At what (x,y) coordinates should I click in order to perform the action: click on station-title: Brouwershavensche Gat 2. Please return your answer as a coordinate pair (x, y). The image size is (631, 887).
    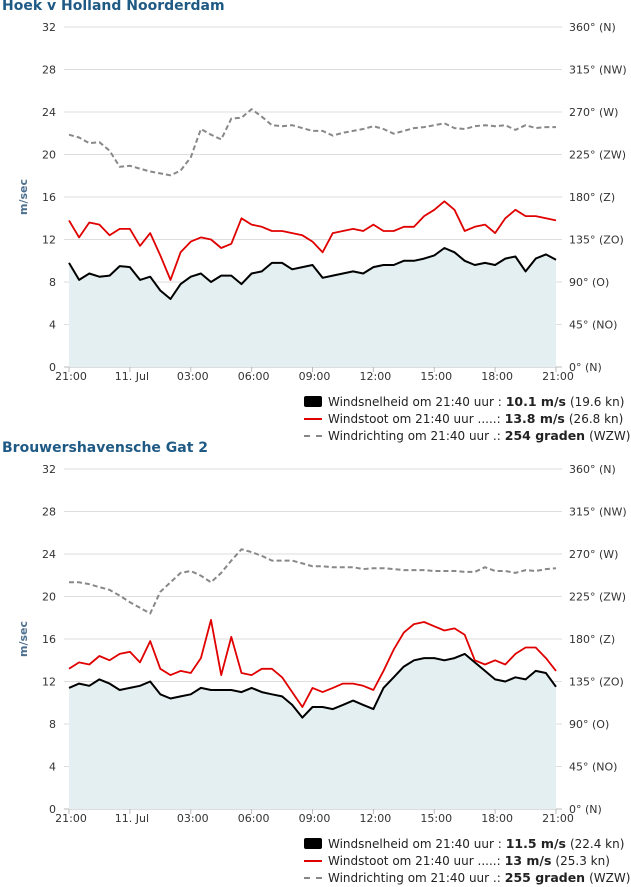
    Looking at the image, I should click on (105, 448).